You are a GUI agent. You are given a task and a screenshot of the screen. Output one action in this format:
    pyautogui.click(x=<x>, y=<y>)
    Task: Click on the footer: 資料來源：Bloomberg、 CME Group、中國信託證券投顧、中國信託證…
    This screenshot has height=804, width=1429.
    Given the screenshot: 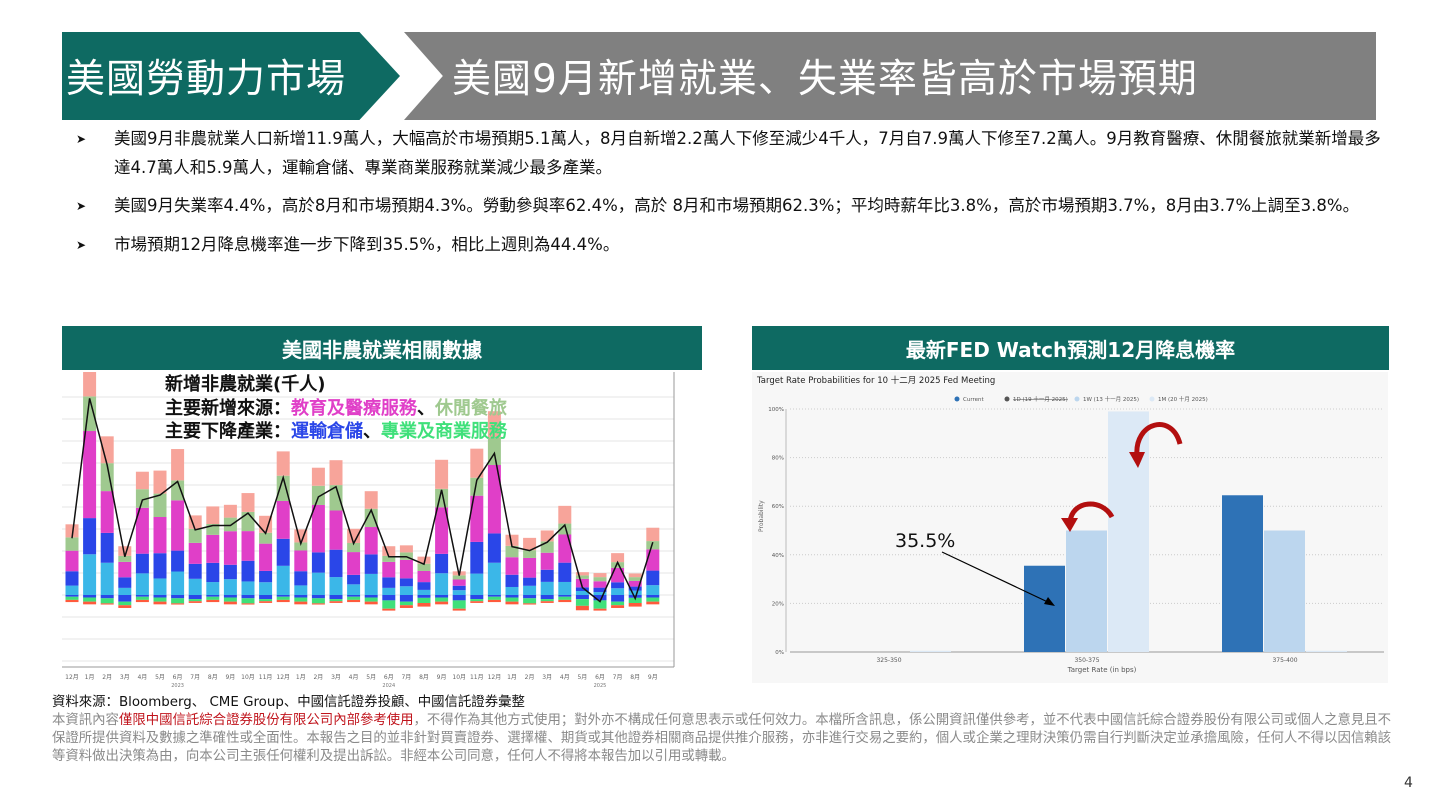 What is the action you would take?
    pyautogui.click(x=722, y=730)
    